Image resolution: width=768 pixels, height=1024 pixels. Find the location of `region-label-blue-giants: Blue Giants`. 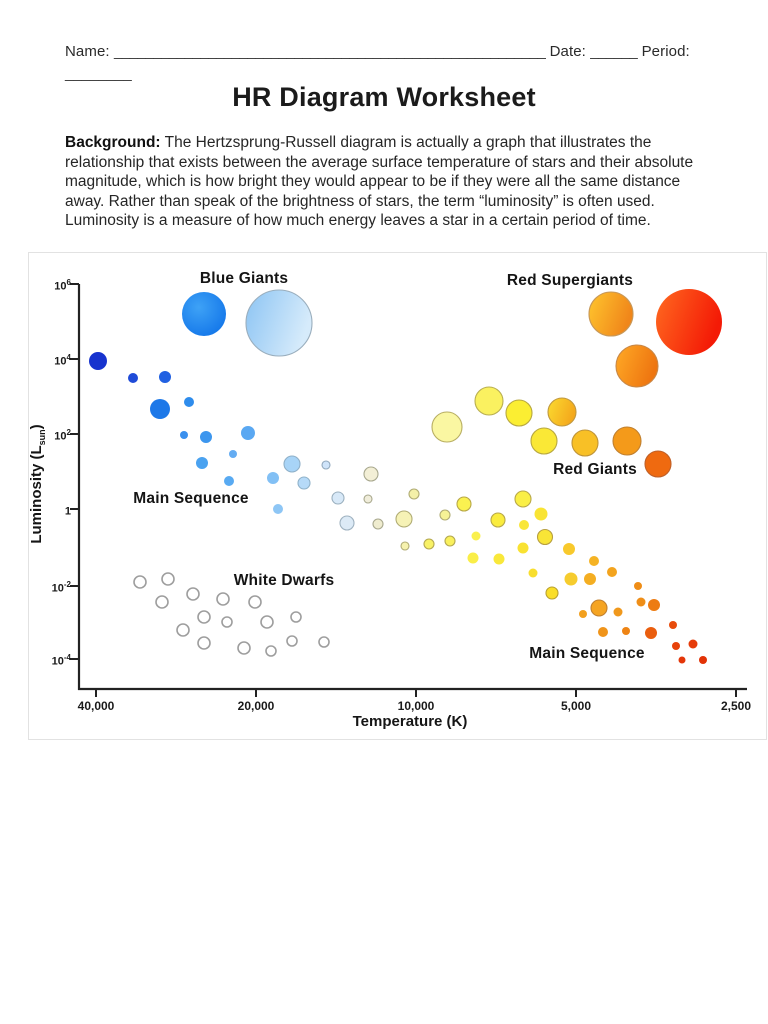

region-label-blue-giants: Blue Giants is located at coordinates (244, 278).